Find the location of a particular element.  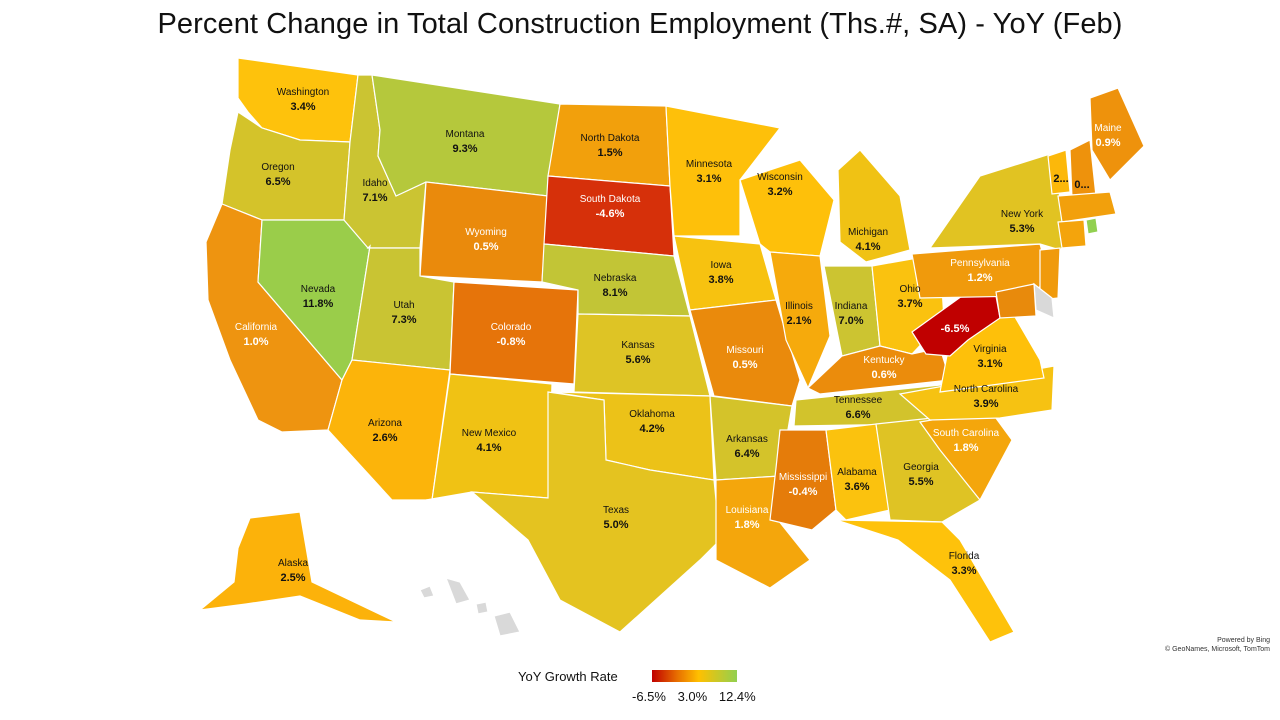

state-name-il: Illinois is located at coordinates (799, 306).